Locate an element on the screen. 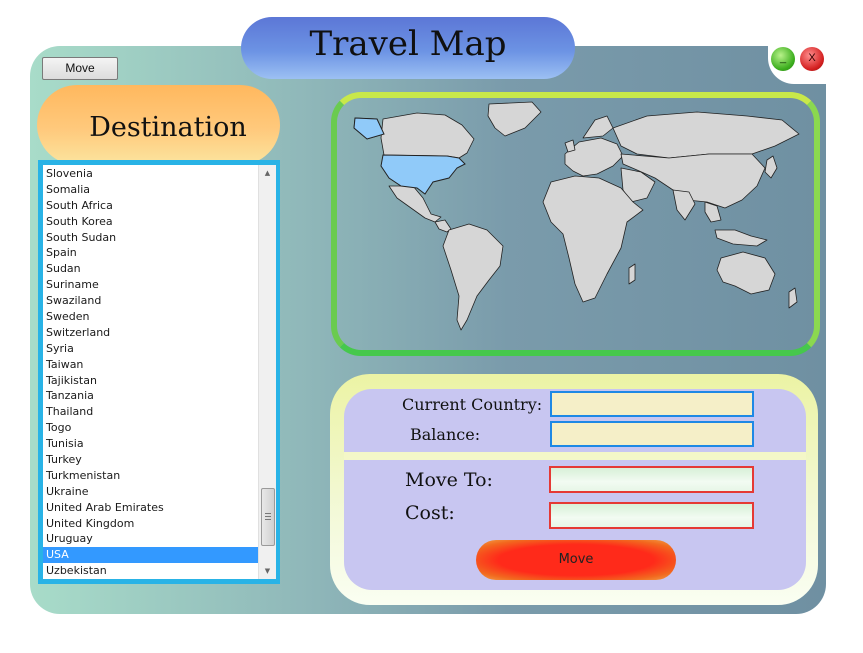 This screenshot has height=653, width=863. list-item: Taiwan is located at coordinates (65, 364).